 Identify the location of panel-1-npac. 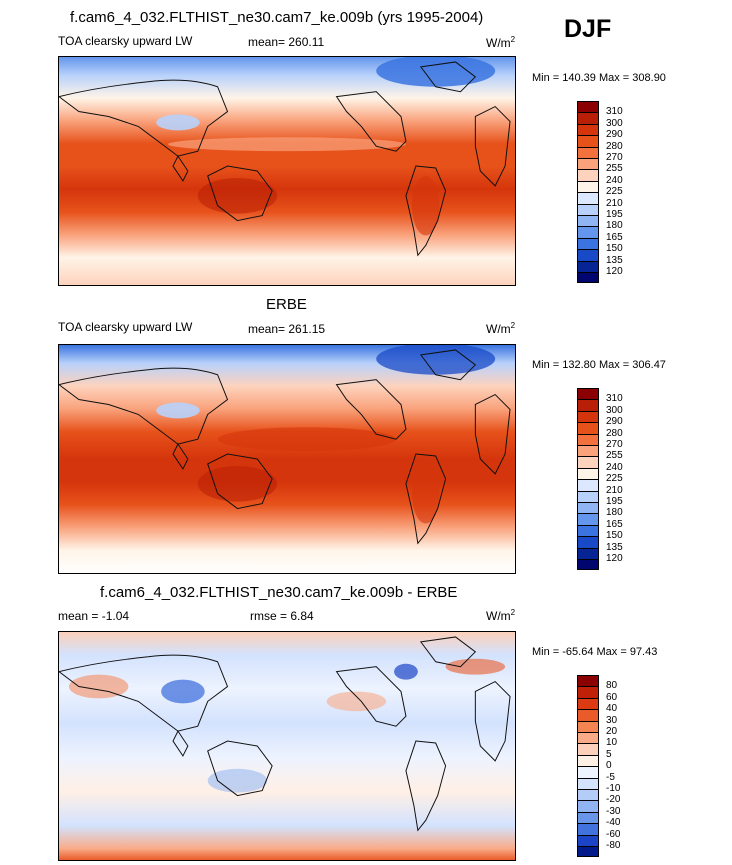
(287, 144).